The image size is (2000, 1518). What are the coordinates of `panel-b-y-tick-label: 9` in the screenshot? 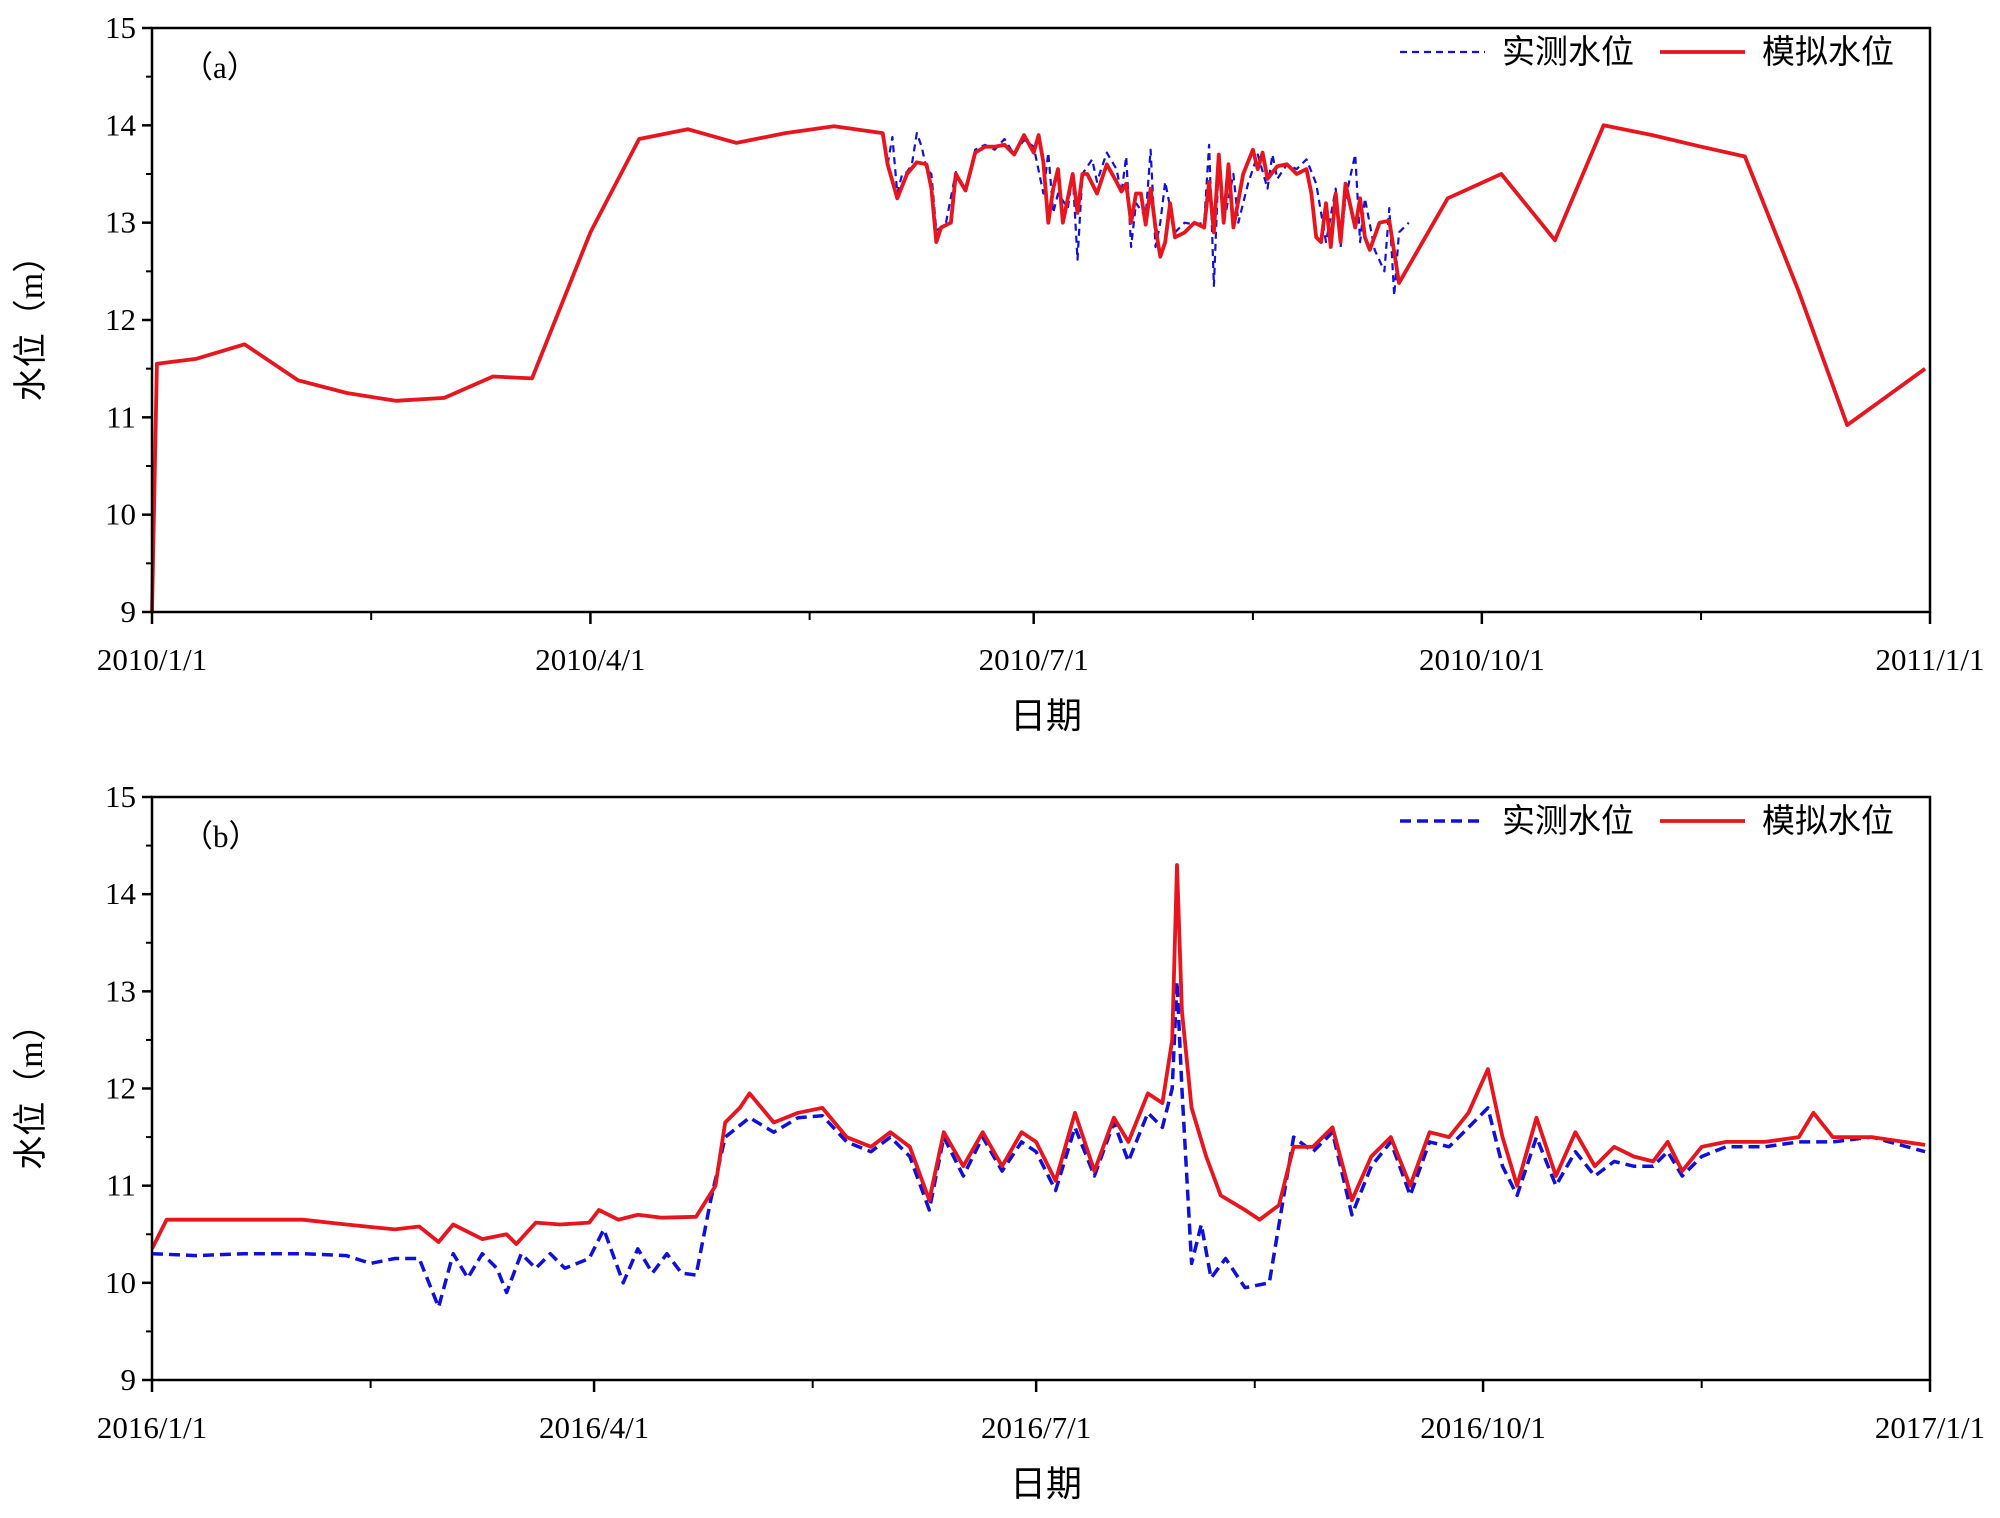 It's located at (129, 1379).